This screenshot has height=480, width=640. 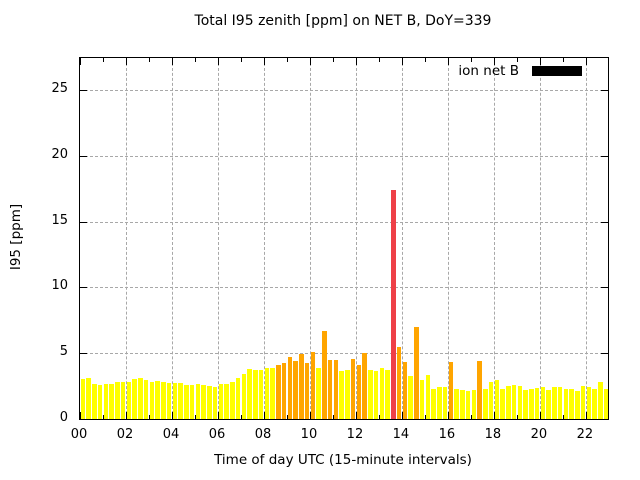 I want to click on y-tick-label: 0, so click(x=63, y=417).